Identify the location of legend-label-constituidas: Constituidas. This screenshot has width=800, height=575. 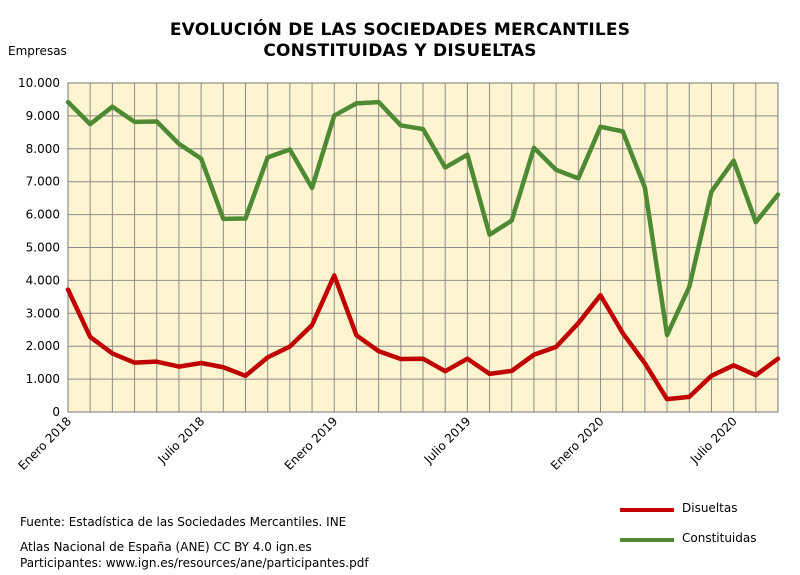
(719, 538).